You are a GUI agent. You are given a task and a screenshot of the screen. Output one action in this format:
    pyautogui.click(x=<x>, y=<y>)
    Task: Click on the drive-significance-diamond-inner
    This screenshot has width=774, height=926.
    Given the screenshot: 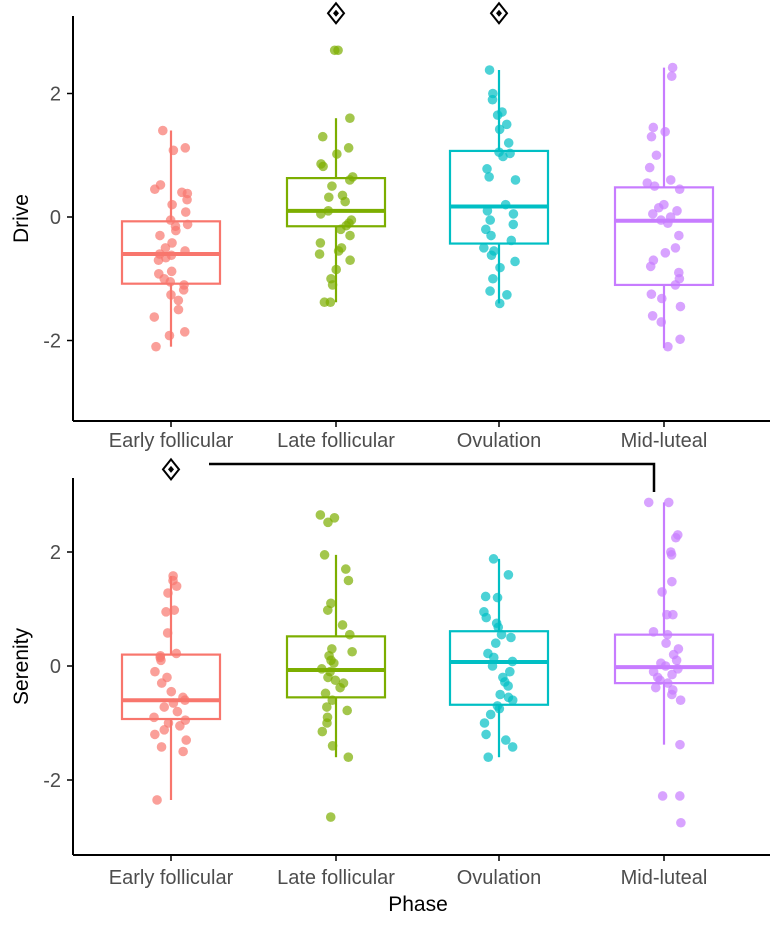 What is the action you would take?
    pyautogui.click(x=336, y=13)
    